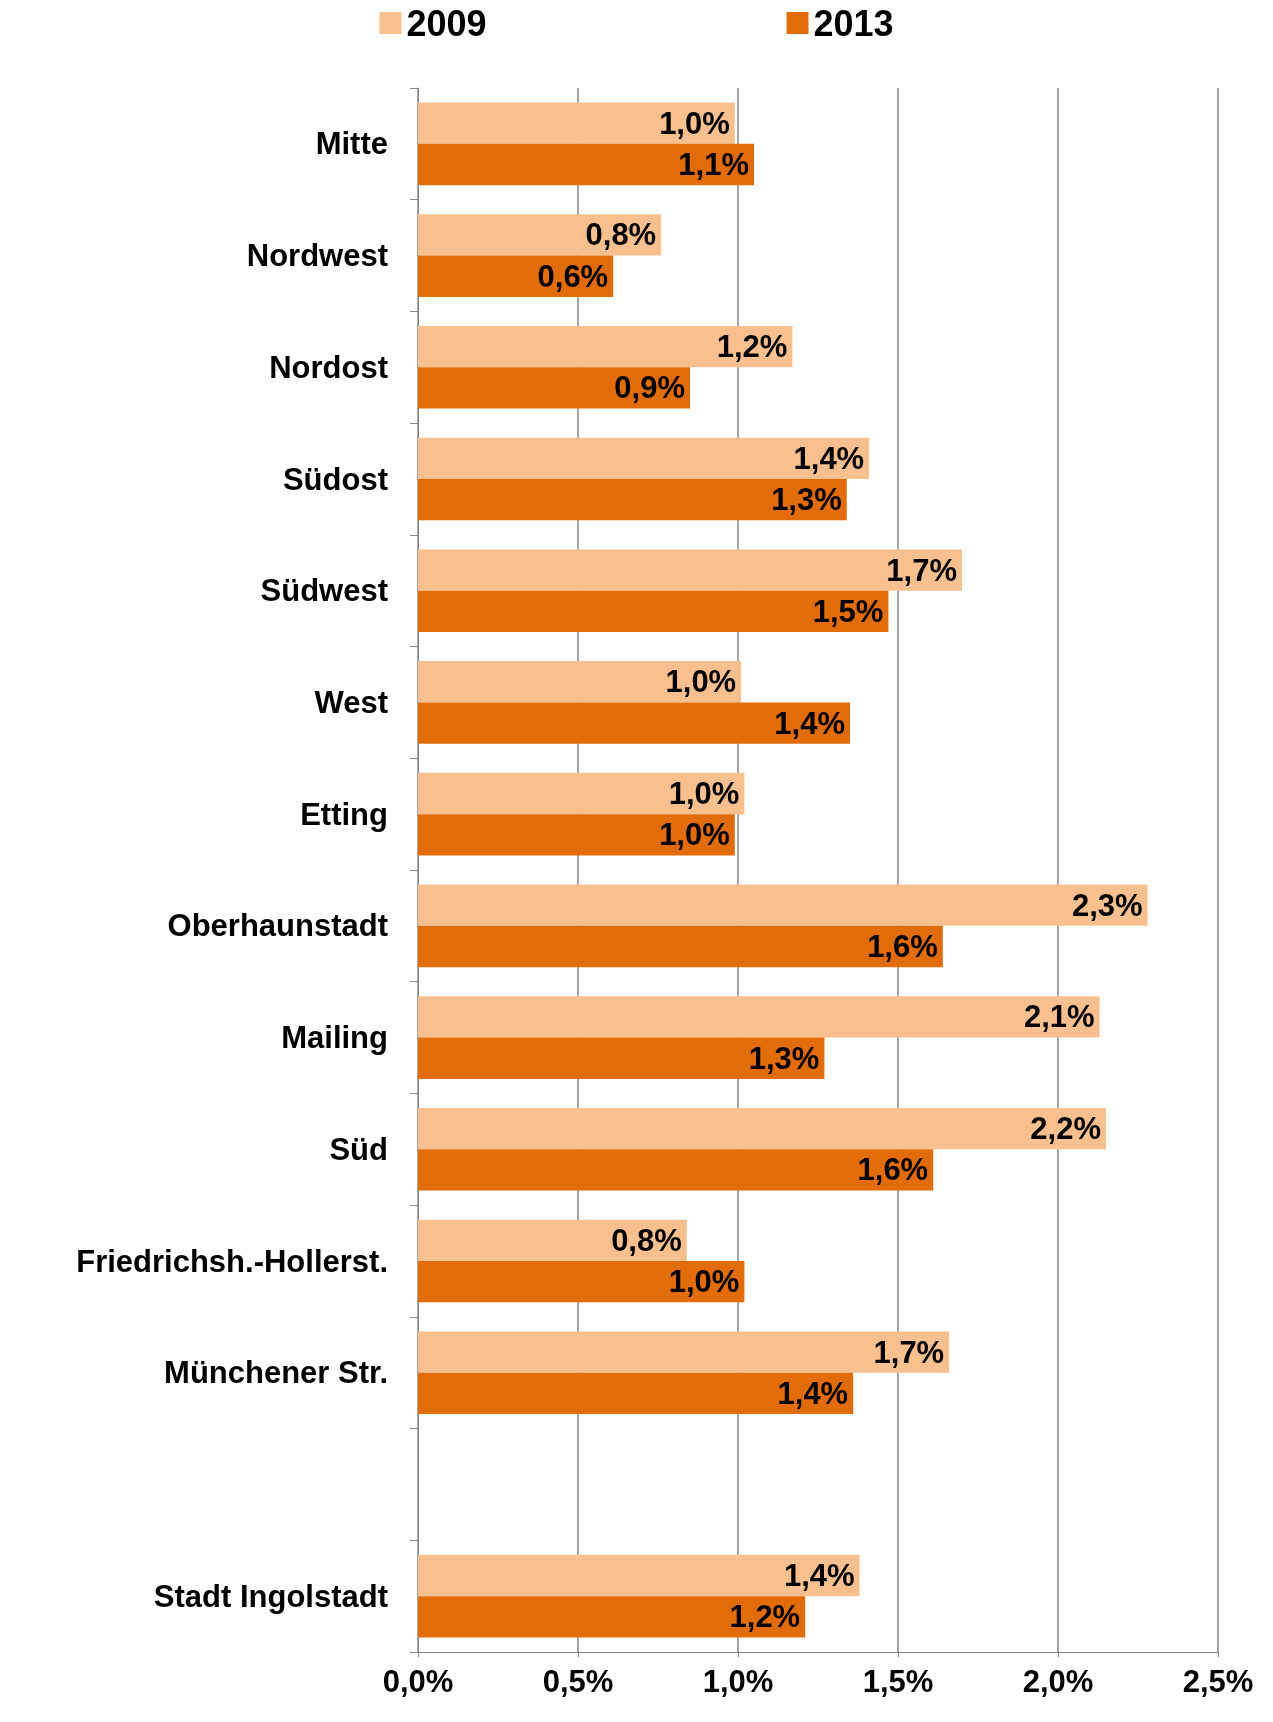  I want to click on data-label: 0,9%, so click(649, 388).